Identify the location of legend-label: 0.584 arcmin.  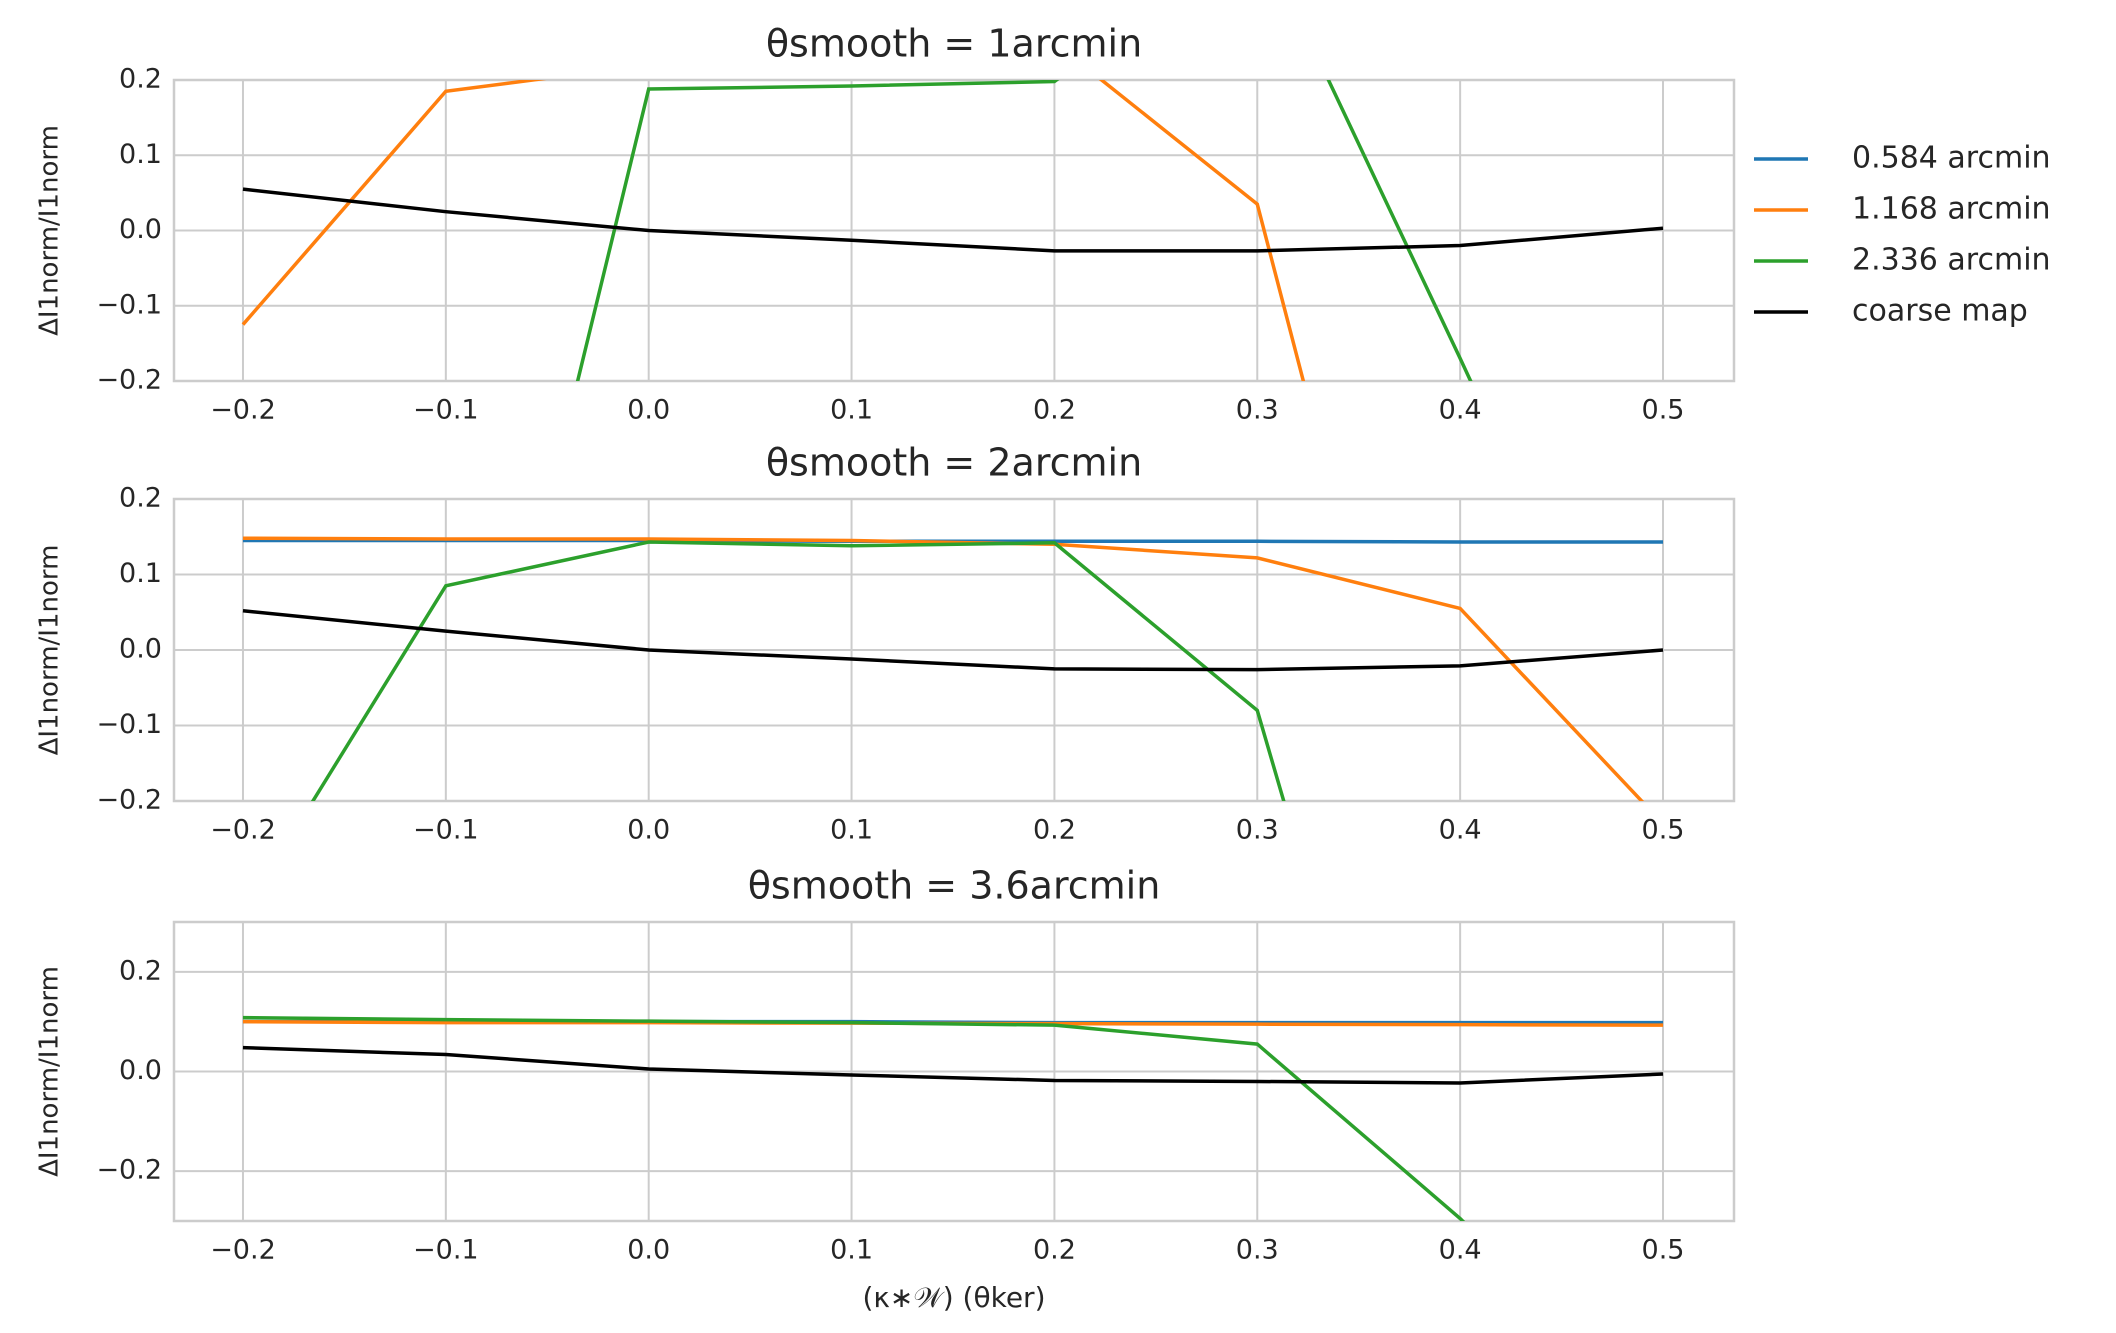
(1951, 158).